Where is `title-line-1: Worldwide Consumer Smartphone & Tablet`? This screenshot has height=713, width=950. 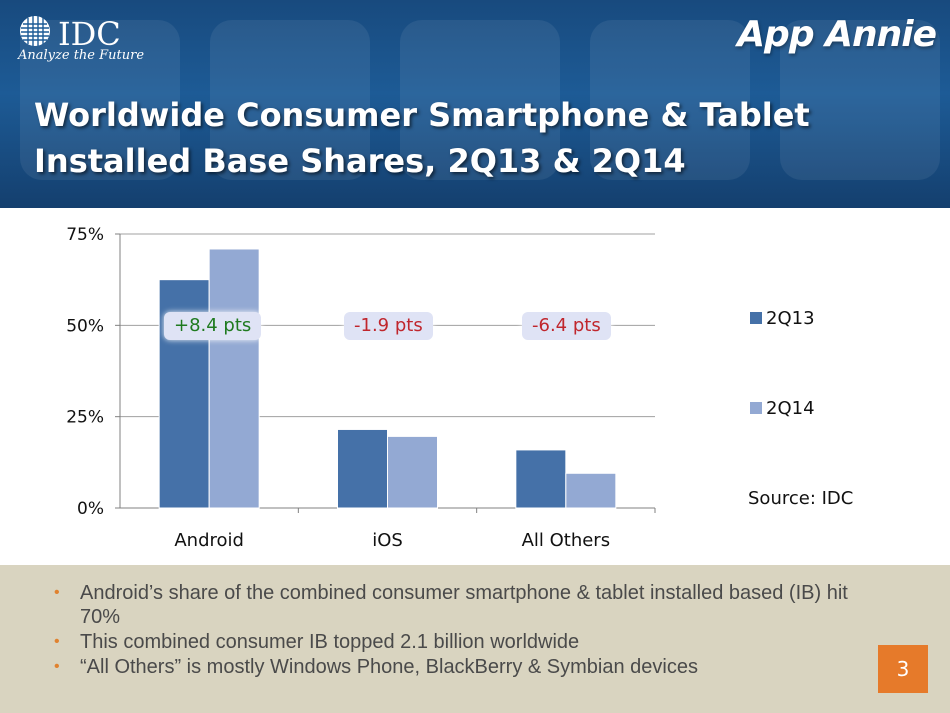
title-line-1: Worldwide Consumer Smartphone & Tablet is located at coordinates (422, 115).